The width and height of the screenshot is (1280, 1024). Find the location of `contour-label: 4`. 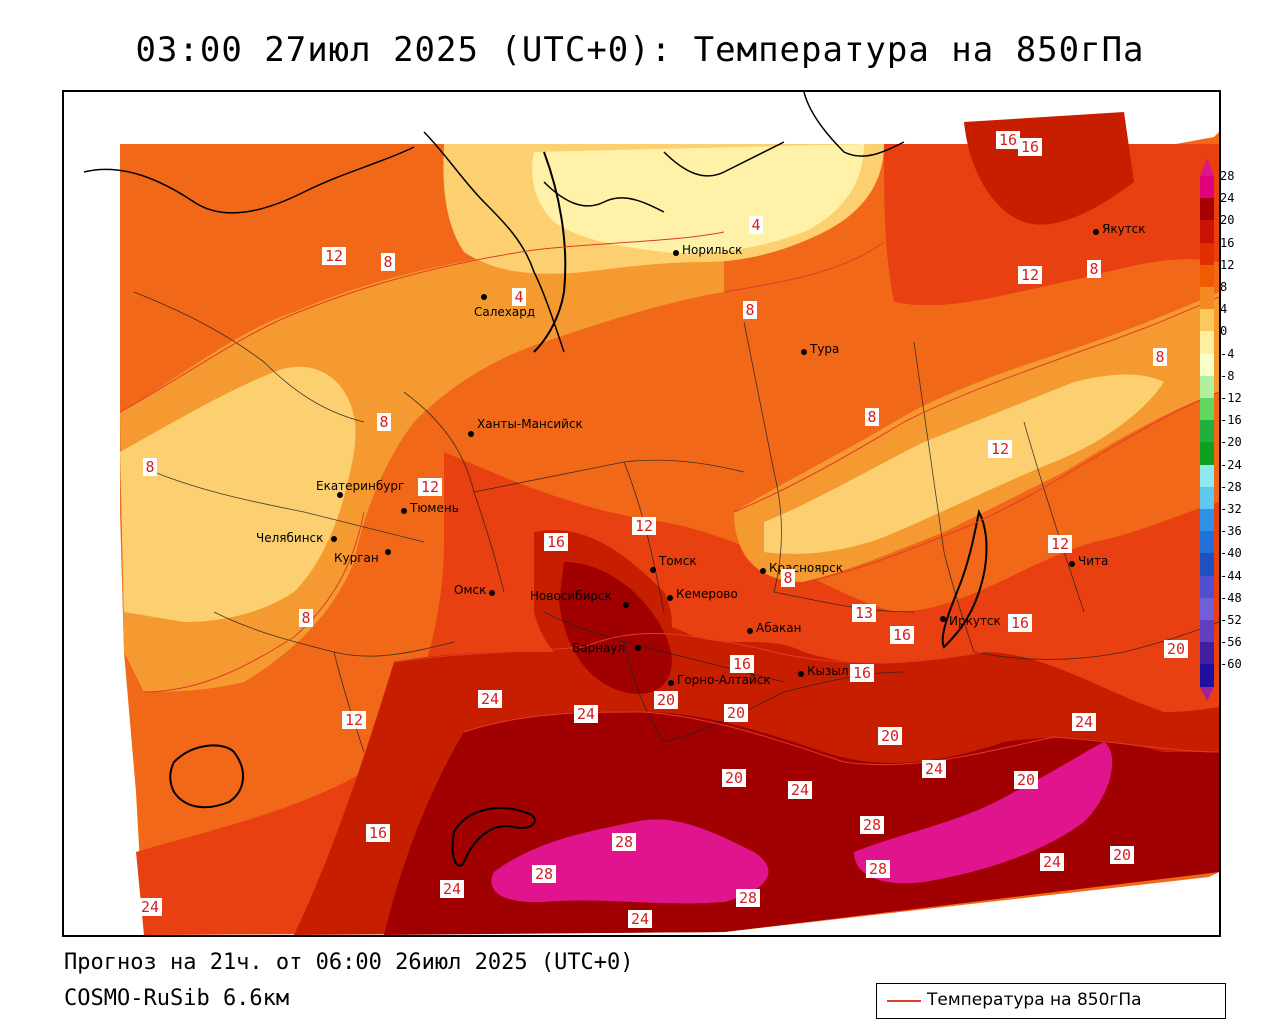

contour-label: 4 is located at coordinates (519, 297).